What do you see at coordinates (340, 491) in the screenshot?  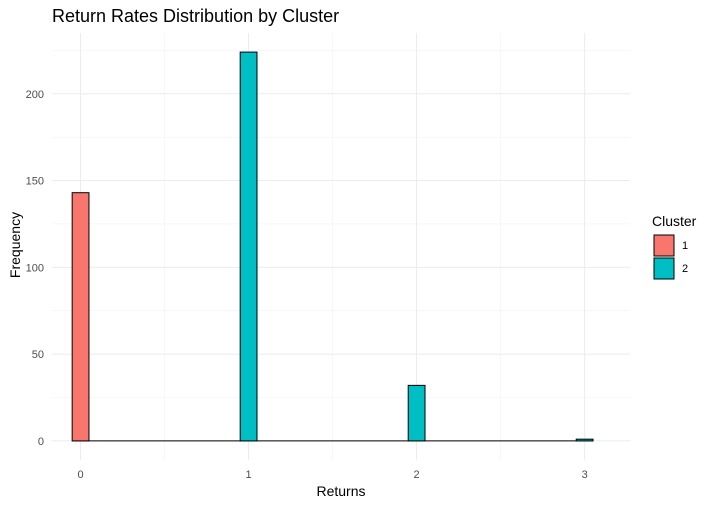 I see `x-axis-title: Returns` at bounding box center [340, 491].